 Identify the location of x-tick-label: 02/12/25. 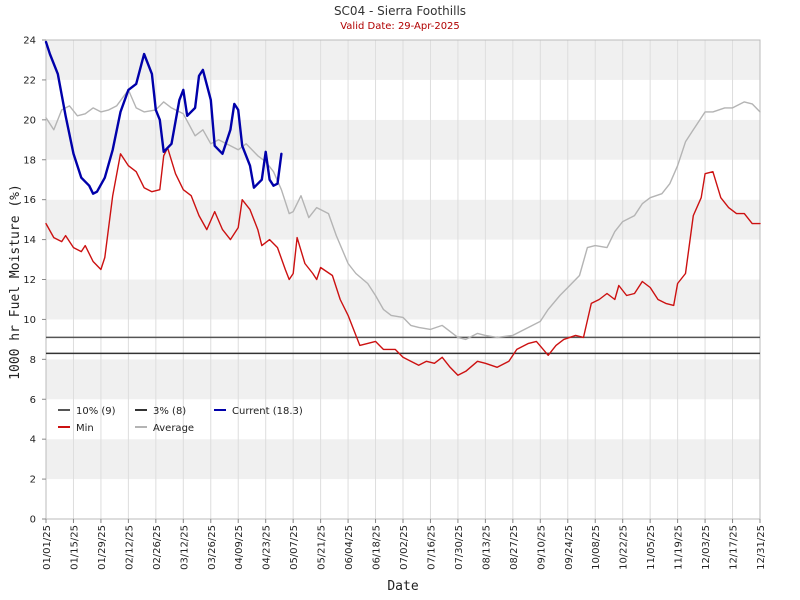
(129, 547).